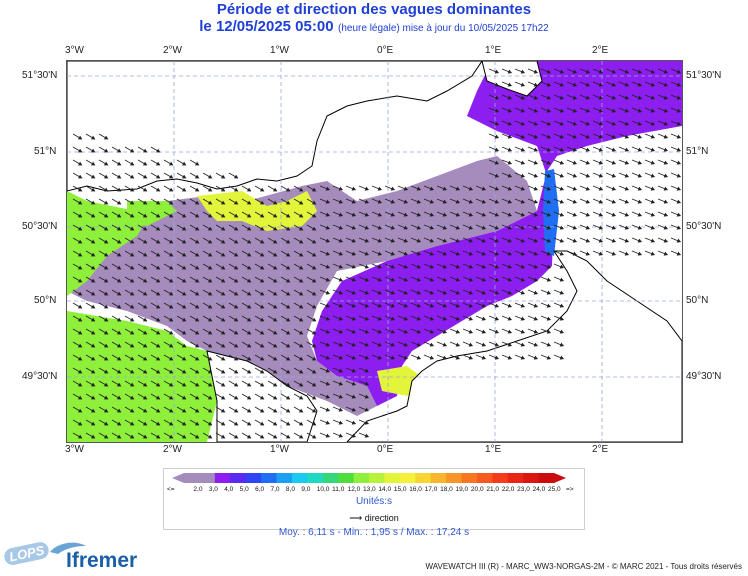 The image size is (748, 576). I want to click on lat-label-left: 51°N, so click(45, 151).